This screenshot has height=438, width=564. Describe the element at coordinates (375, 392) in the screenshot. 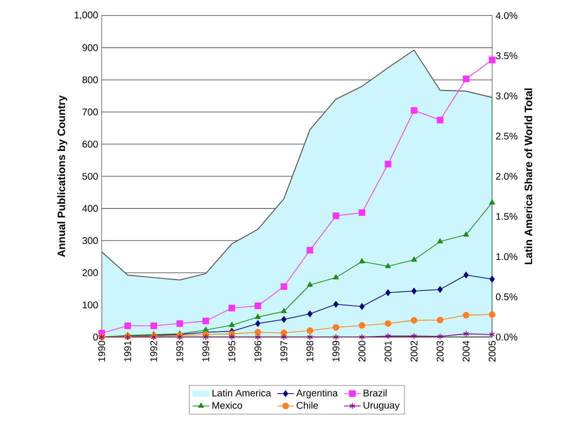

I see `legend-label: Brazil` at that location.